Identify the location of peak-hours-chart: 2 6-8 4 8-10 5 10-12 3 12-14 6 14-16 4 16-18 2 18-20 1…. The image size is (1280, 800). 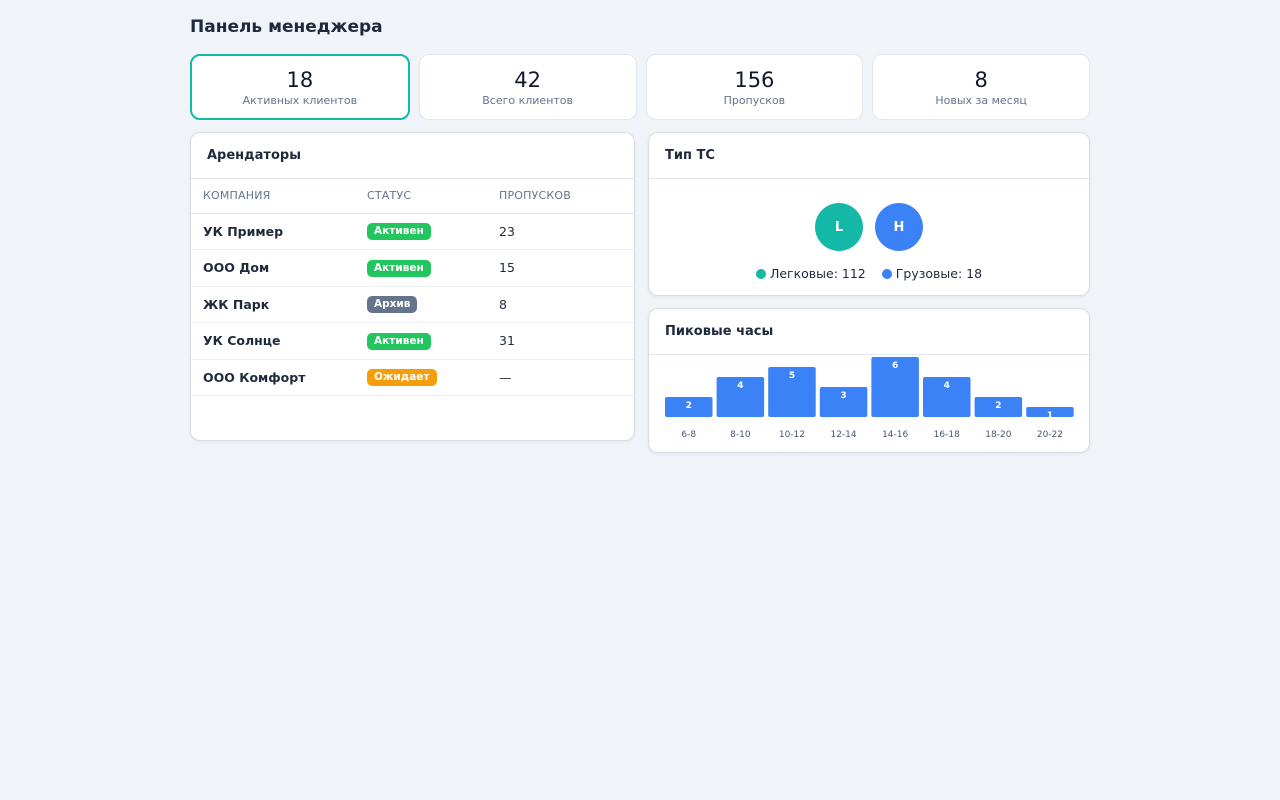
(869, 398).